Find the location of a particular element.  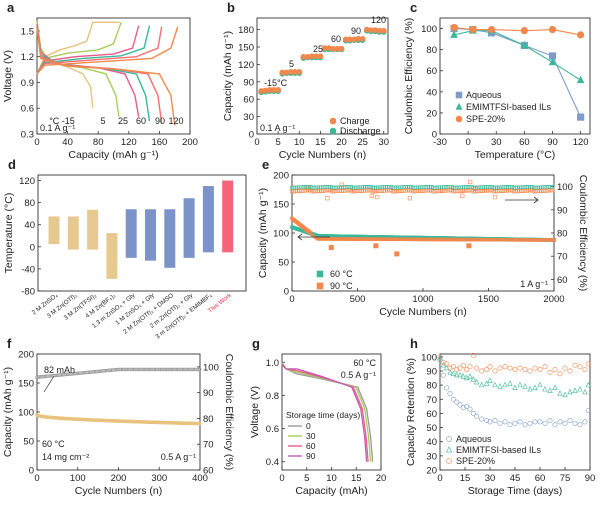

capacity-outlier is located at coordinates (397, 254).